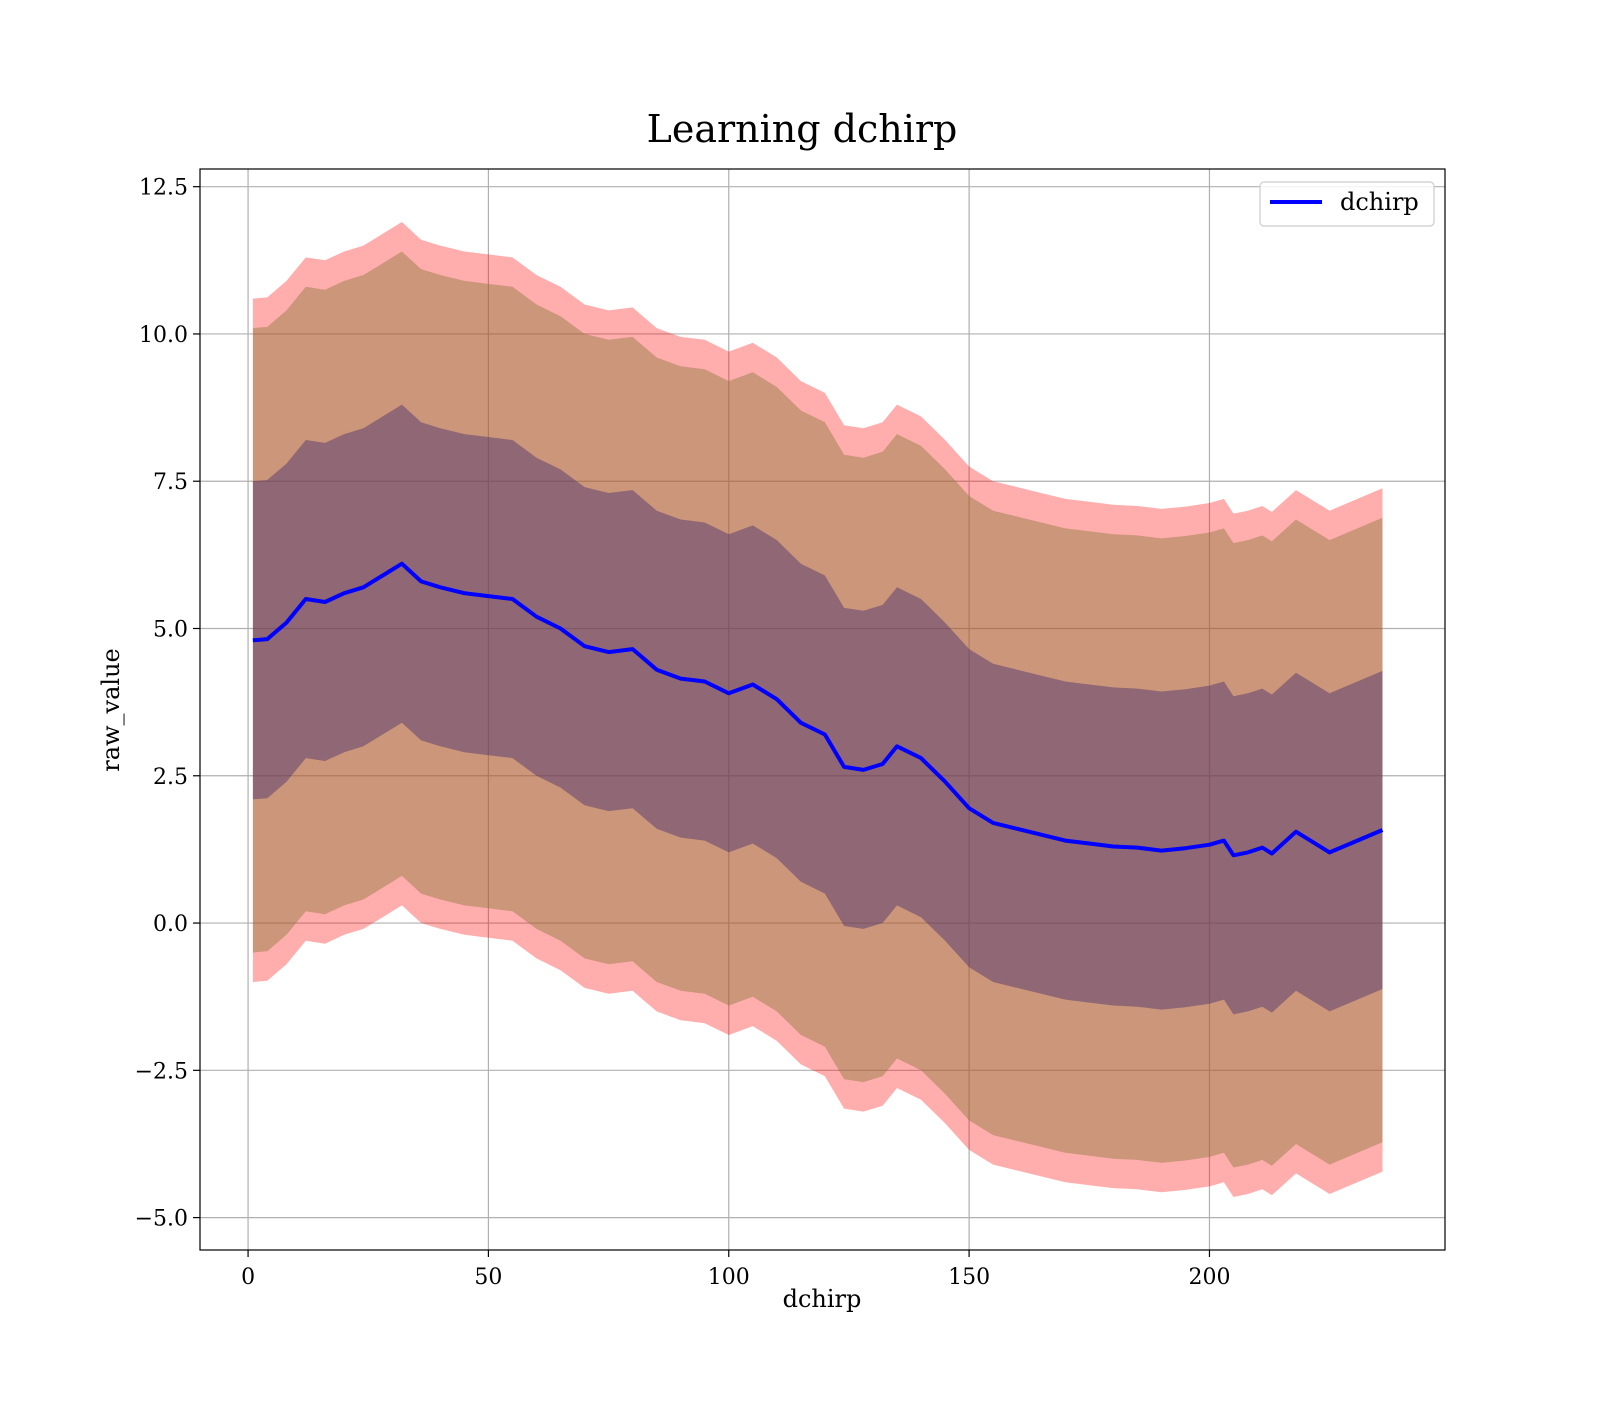 Image resolution: width=1600 pixels, height=1405 pixels. I want to click on legend-label-dchirp: dchirp, so click(1379, 202).